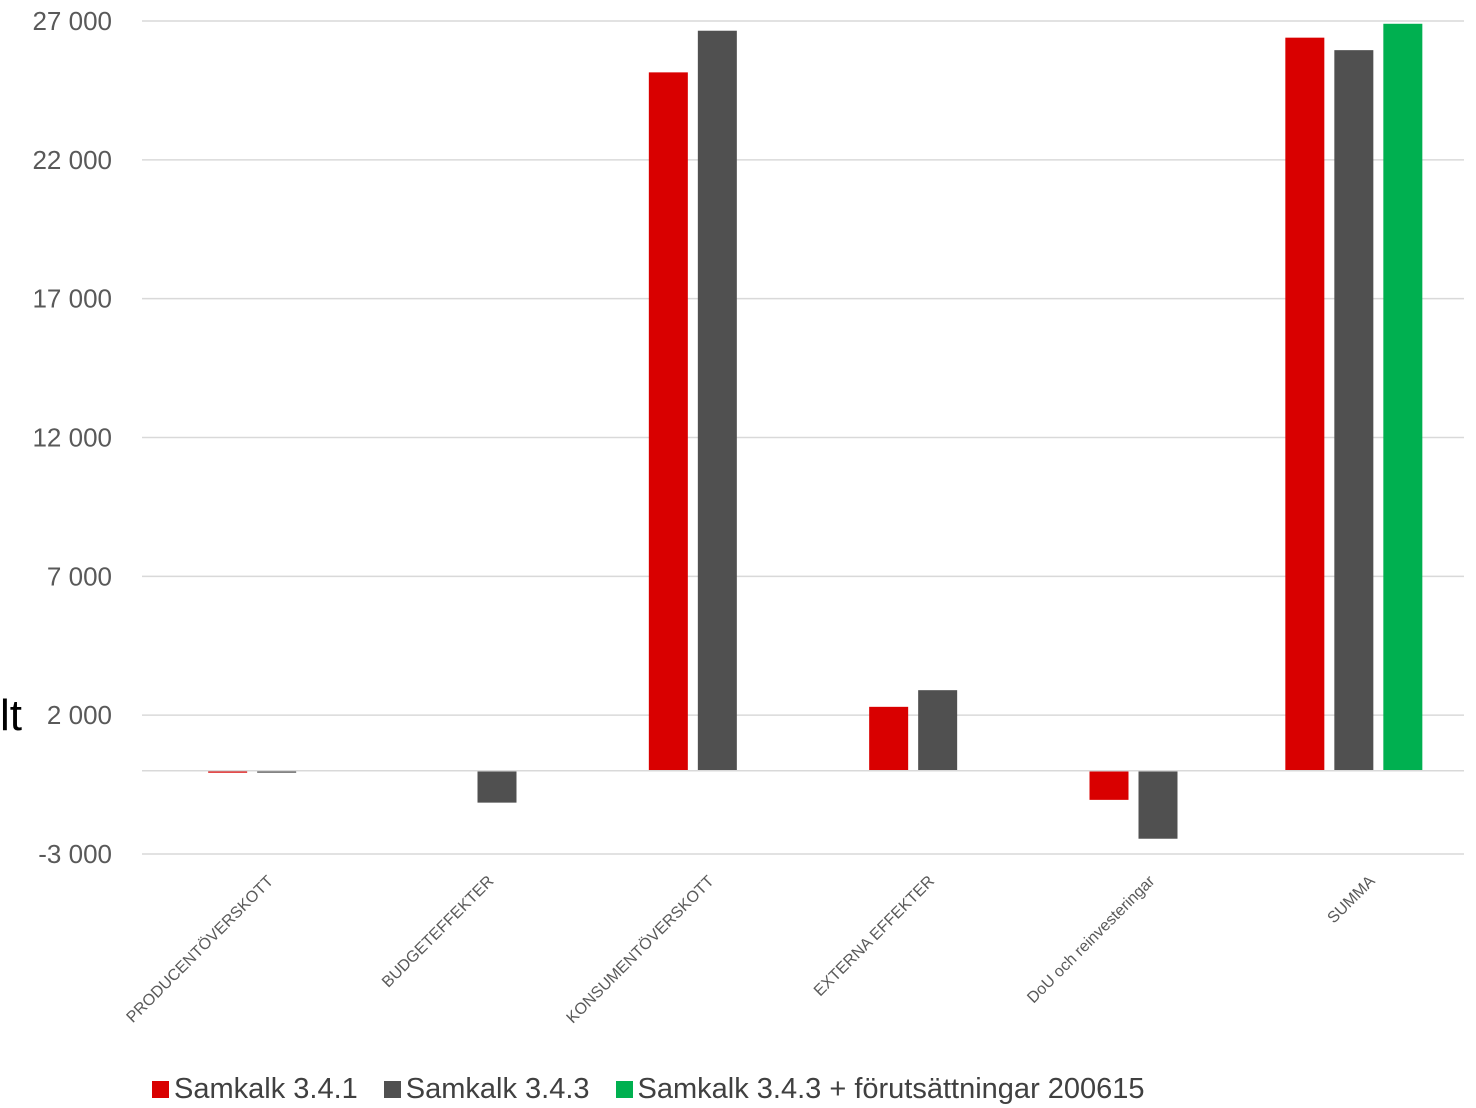 Image resolution: width=1476 pixels, height=1108 pixels. What do you see at coordinates (438, 932) in the screenshot?
I see `x-tick-label: BUDGETEFFEKTER` at bounding box center [438, 932].